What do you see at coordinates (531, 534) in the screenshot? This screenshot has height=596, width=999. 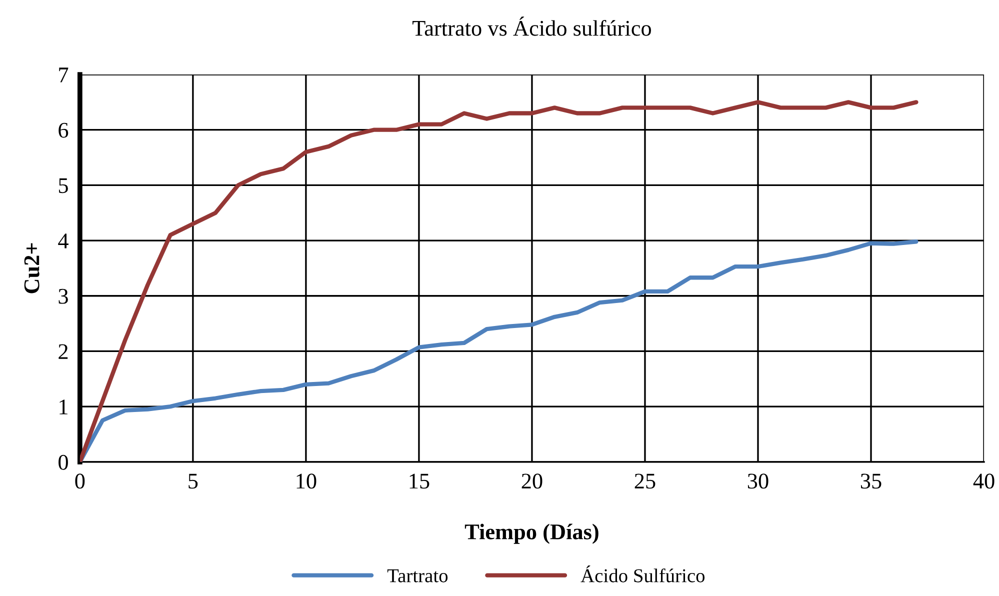 I see `x-axis-title: Tiempo (Días)` at bounding box center [531, 534].